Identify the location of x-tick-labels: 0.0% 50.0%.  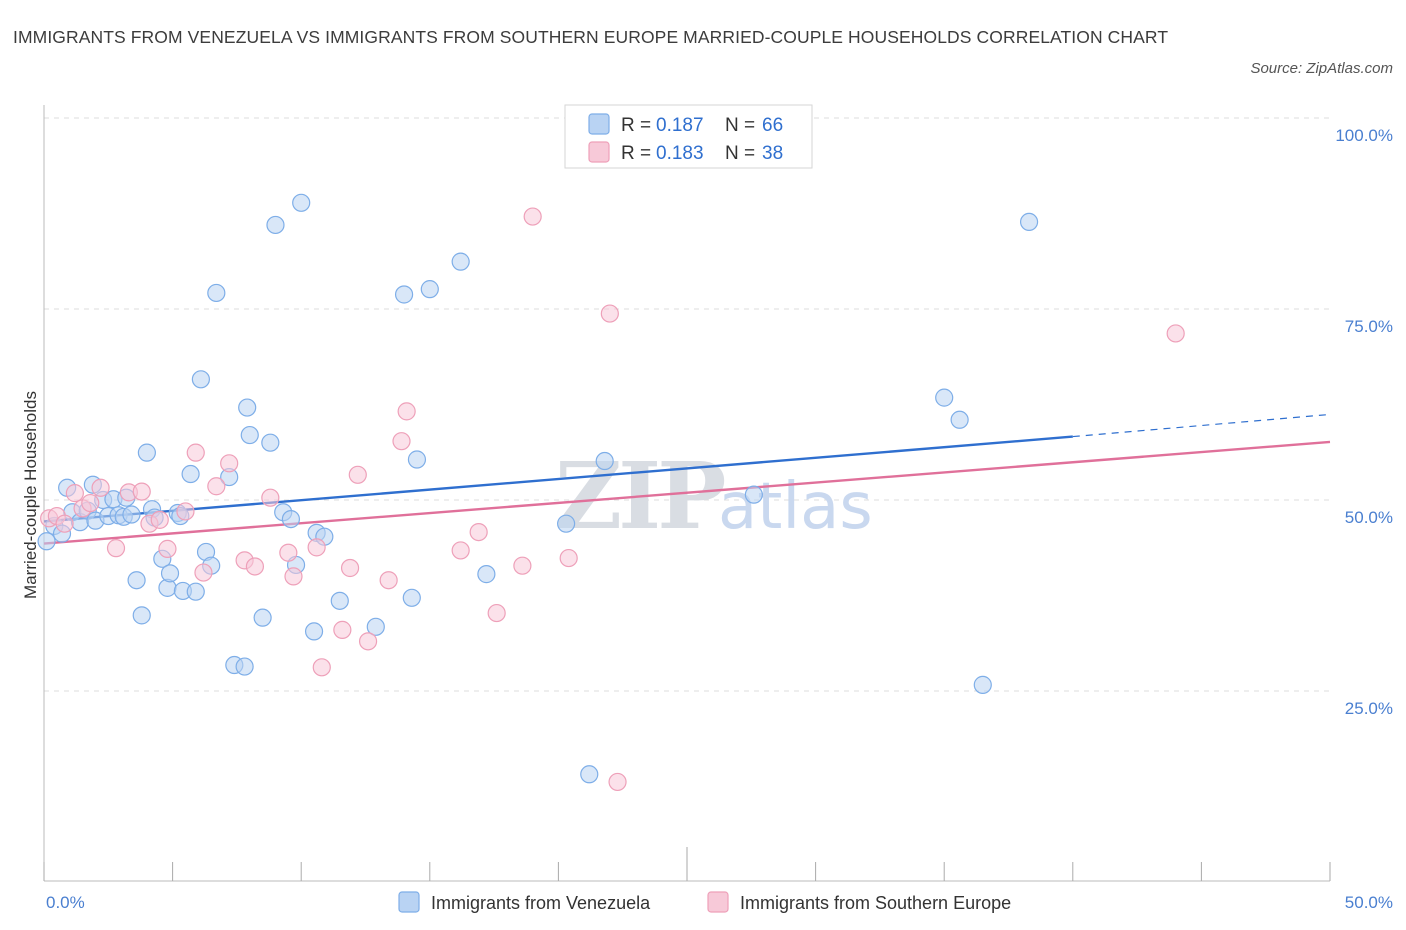
(719, 902).